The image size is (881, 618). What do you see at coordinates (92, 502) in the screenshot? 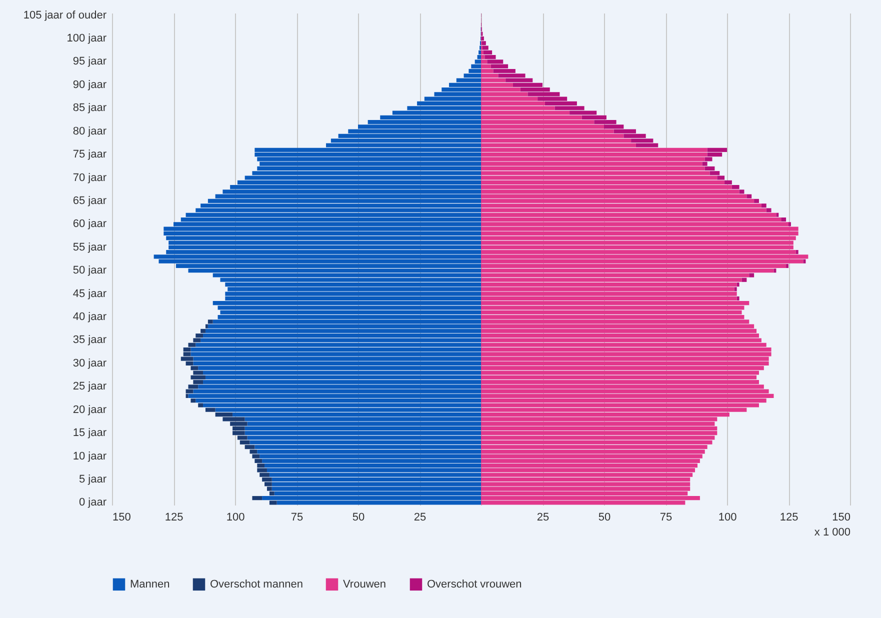
I see `y-tick-label: 0 jaar` at bounding box center [92, 502].